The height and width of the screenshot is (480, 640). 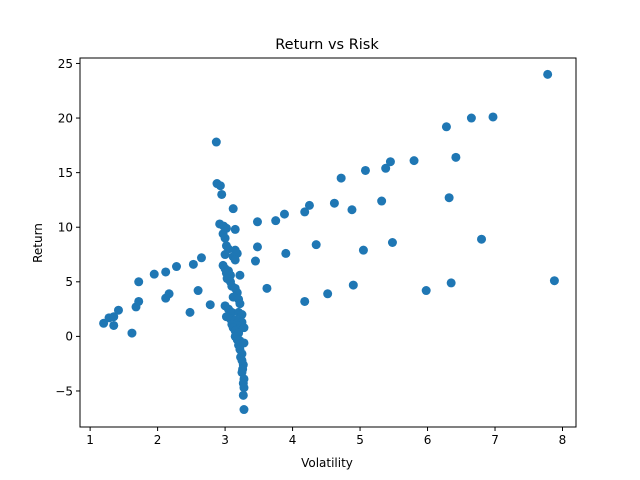 I want to click on y-tick-label: 0, so click(x=69, y=337).